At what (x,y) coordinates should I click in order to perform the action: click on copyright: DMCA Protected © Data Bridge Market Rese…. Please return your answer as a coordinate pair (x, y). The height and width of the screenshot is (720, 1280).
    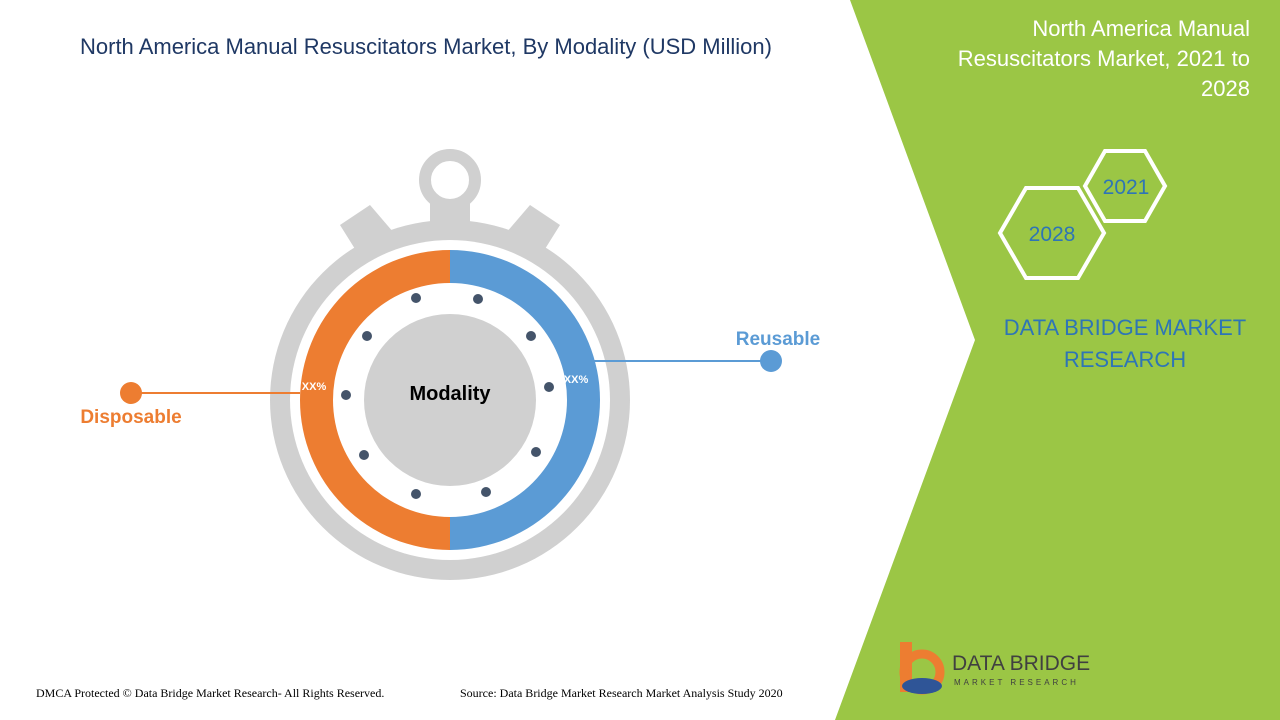
    Looking at the image, I should click on (210, 693).